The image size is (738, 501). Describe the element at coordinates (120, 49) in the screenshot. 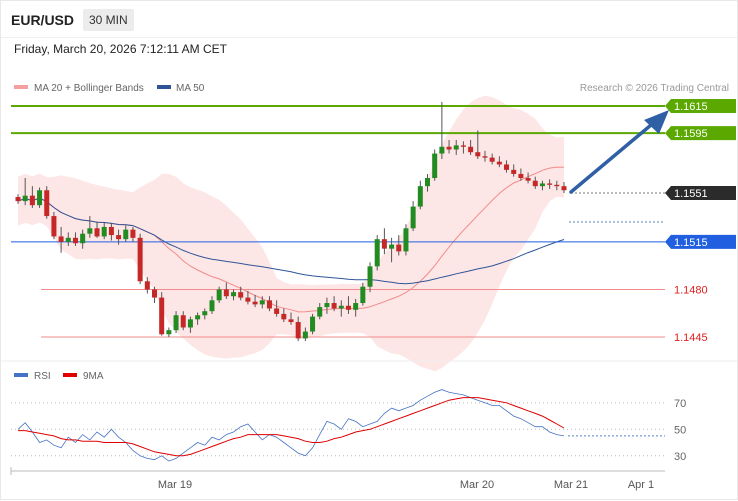

I see `datetime-label: Friday, March 20, 2026 7:12:11 AM CET` at that location.